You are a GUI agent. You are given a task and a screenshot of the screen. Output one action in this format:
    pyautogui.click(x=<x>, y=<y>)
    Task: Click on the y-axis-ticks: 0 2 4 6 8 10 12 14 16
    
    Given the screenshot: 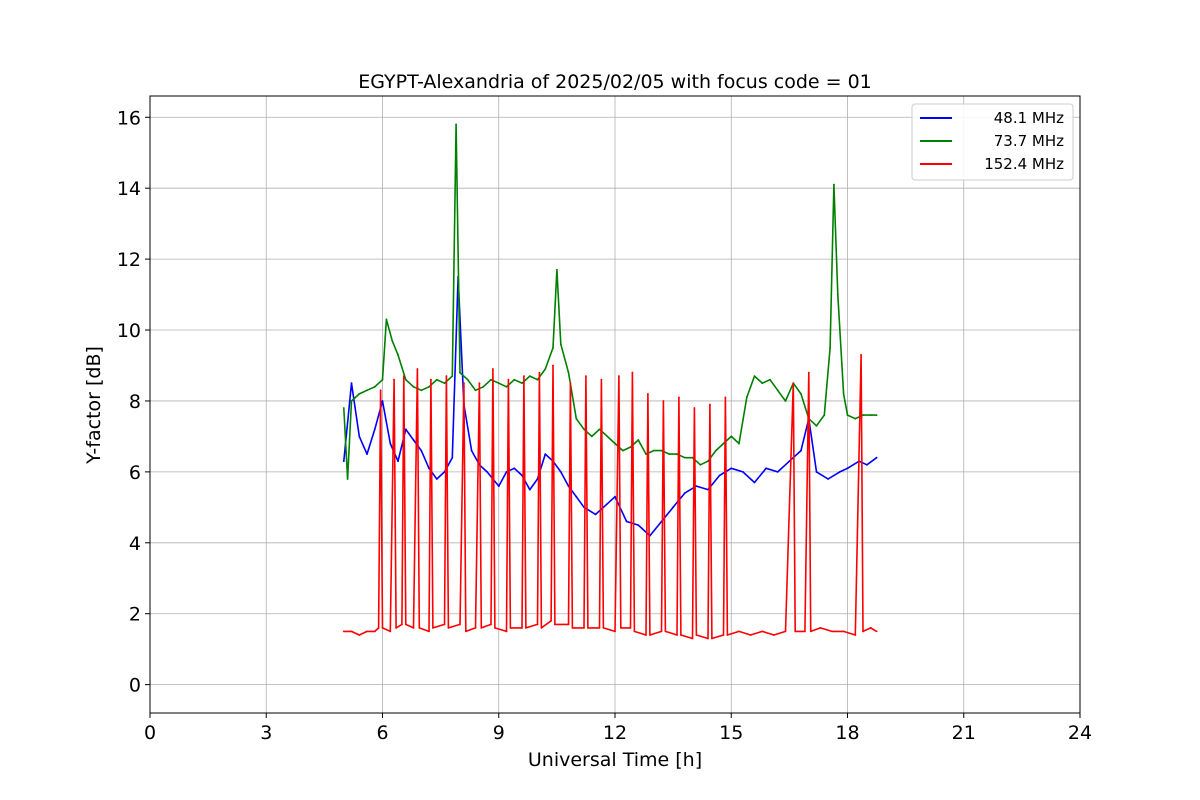 What is the action you would take?
    pyautogui.click(x=133, y=402)
    